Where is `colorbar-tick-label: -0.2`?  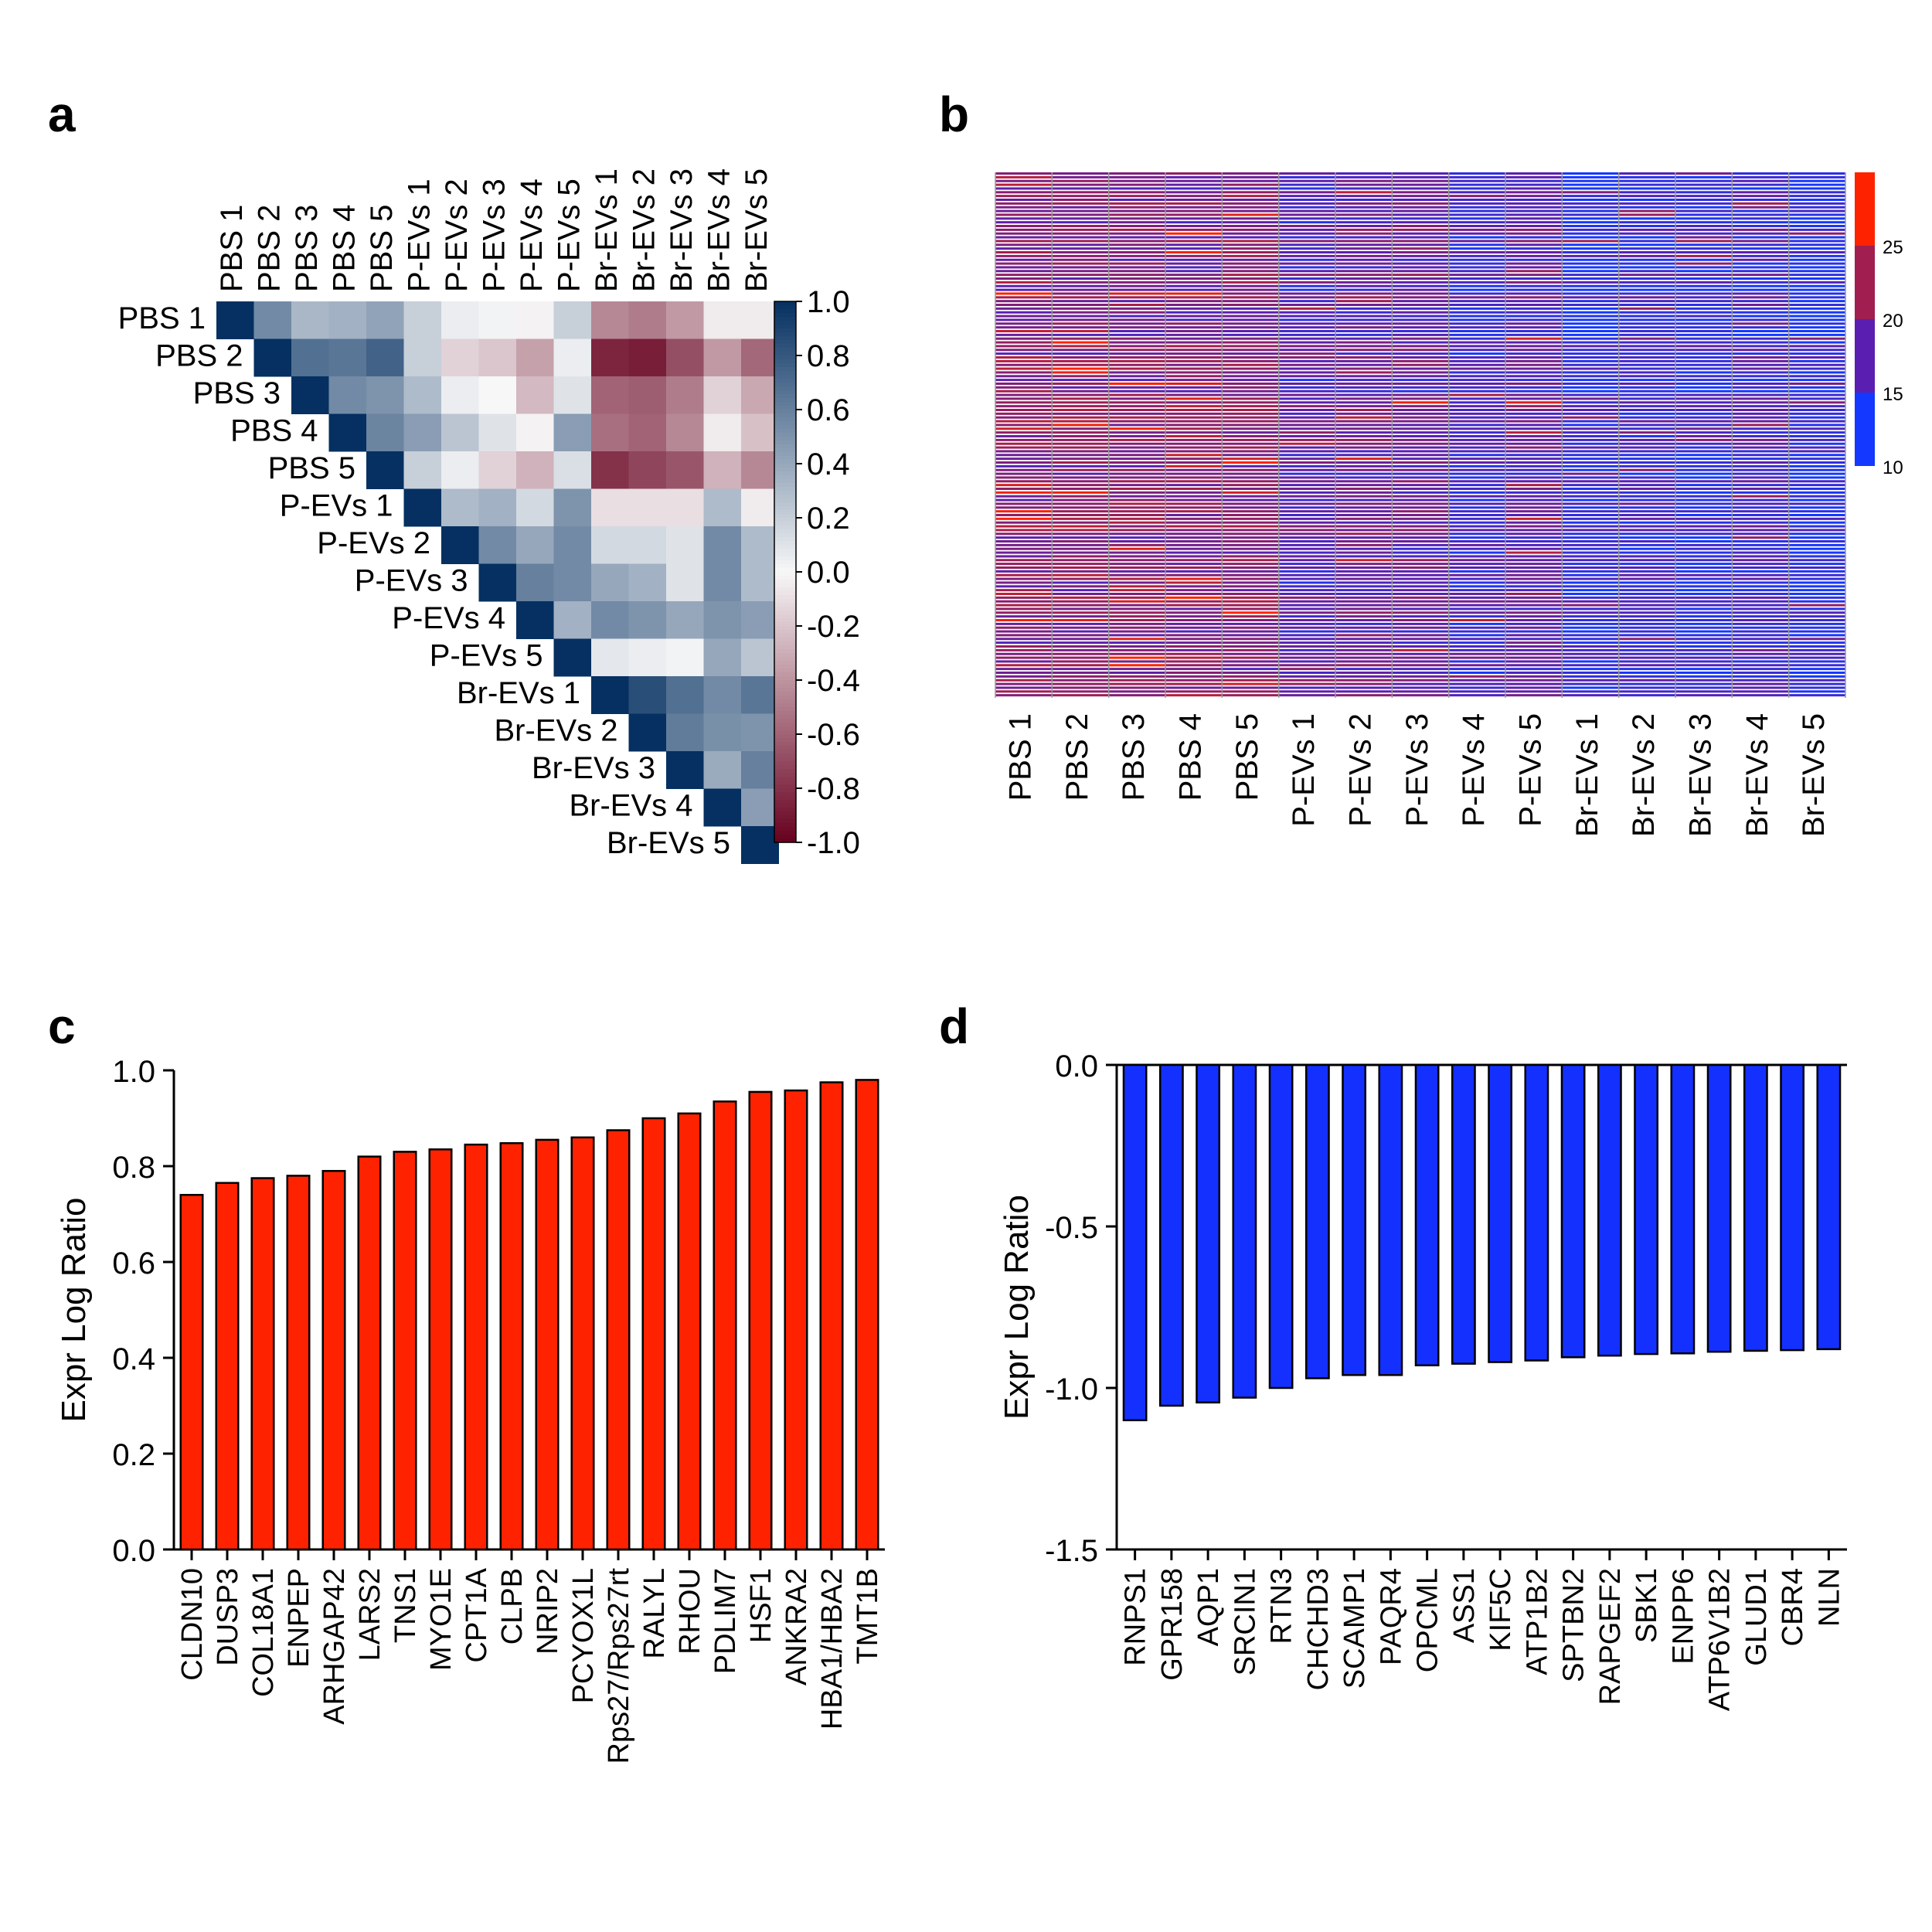
colorbar-tick-label: -0.2 is located at coordinates (834, 627).